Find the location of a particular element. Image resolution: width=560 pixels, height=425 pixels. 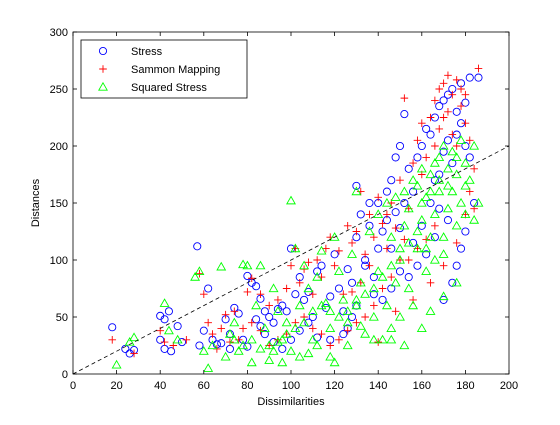

legend-label: Squared Stress is located at coordinates (169, 88).